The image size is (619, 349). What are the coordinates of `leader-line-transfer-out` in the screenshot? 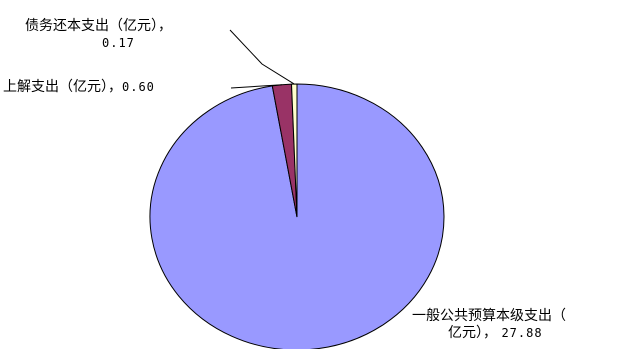 It's located at (256, 86).